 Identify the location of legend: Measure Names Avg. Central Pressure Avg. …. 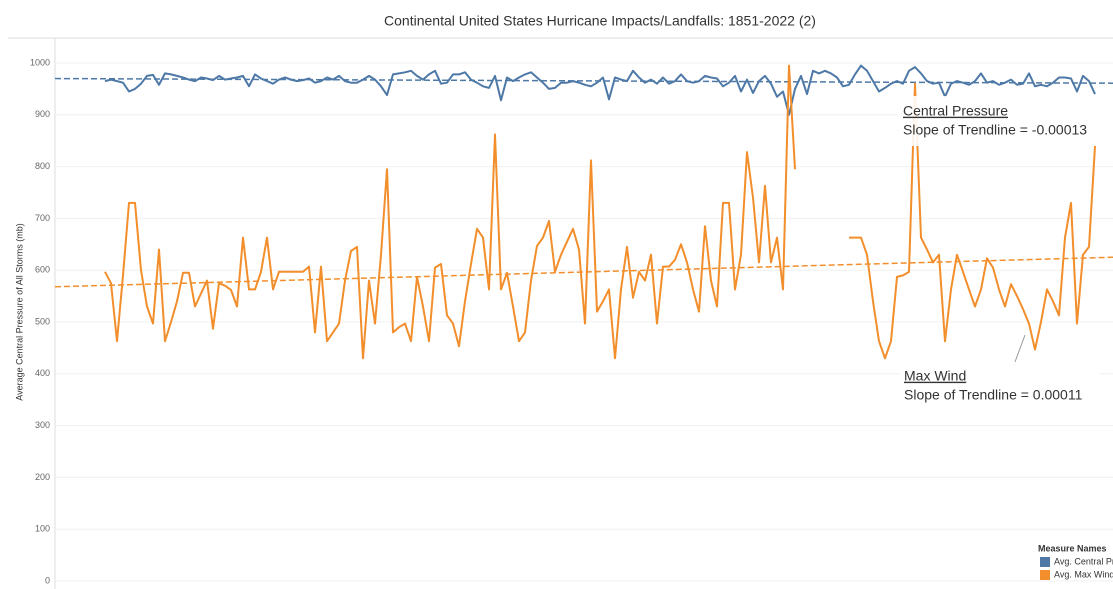
(1075, 561).